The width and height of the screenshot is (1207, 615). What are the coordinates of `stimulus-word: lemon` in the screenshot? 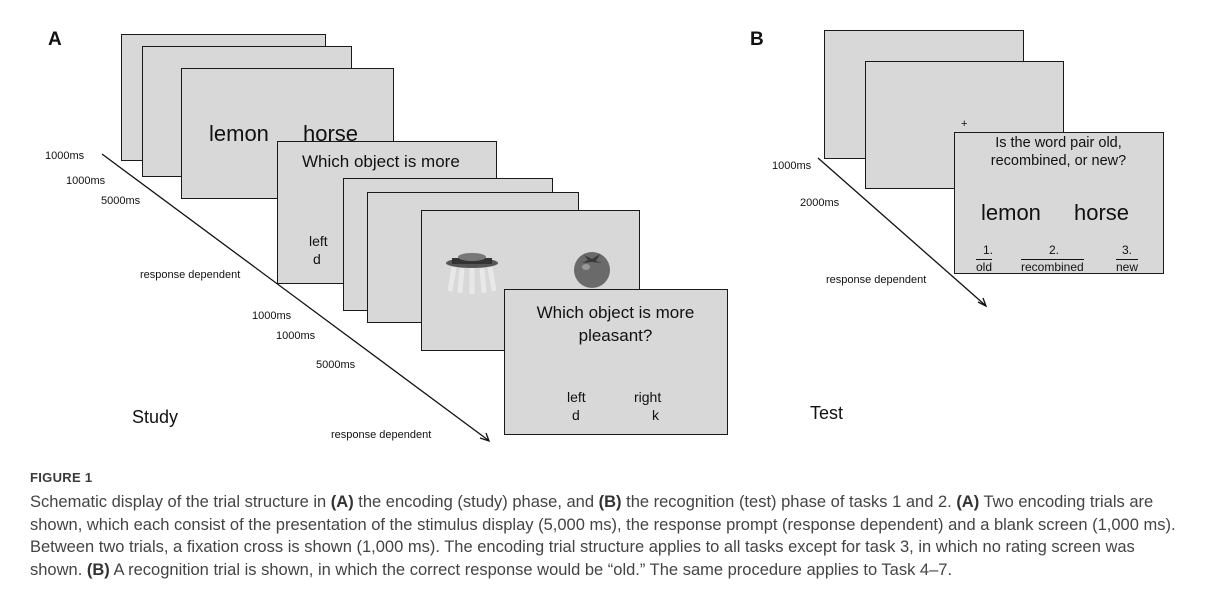 It's located at (239, 133).